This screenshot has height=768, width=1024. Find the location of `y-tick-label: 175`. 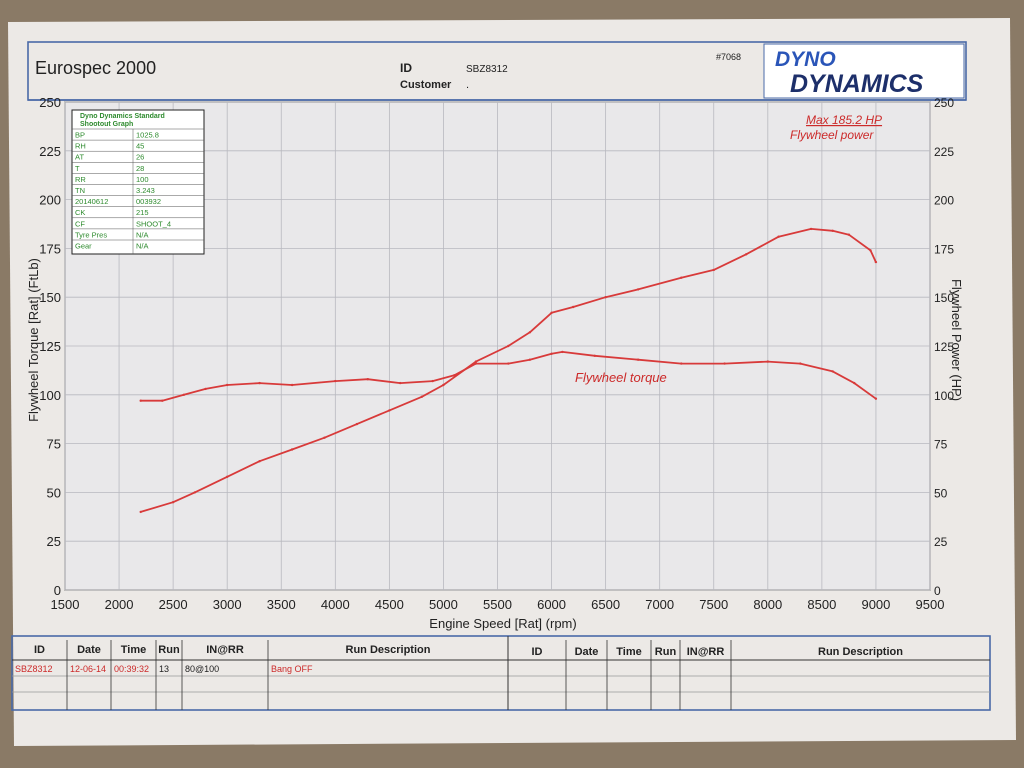

y-tick-label: 175 is located at coordinates (50, 248).